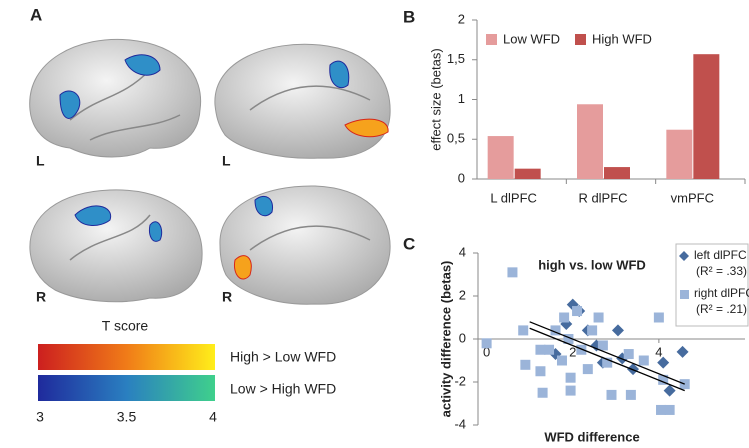 Image resolution: width=749 pixels, height=448 pixels. I want to click on legend-box, so click(712, 285).